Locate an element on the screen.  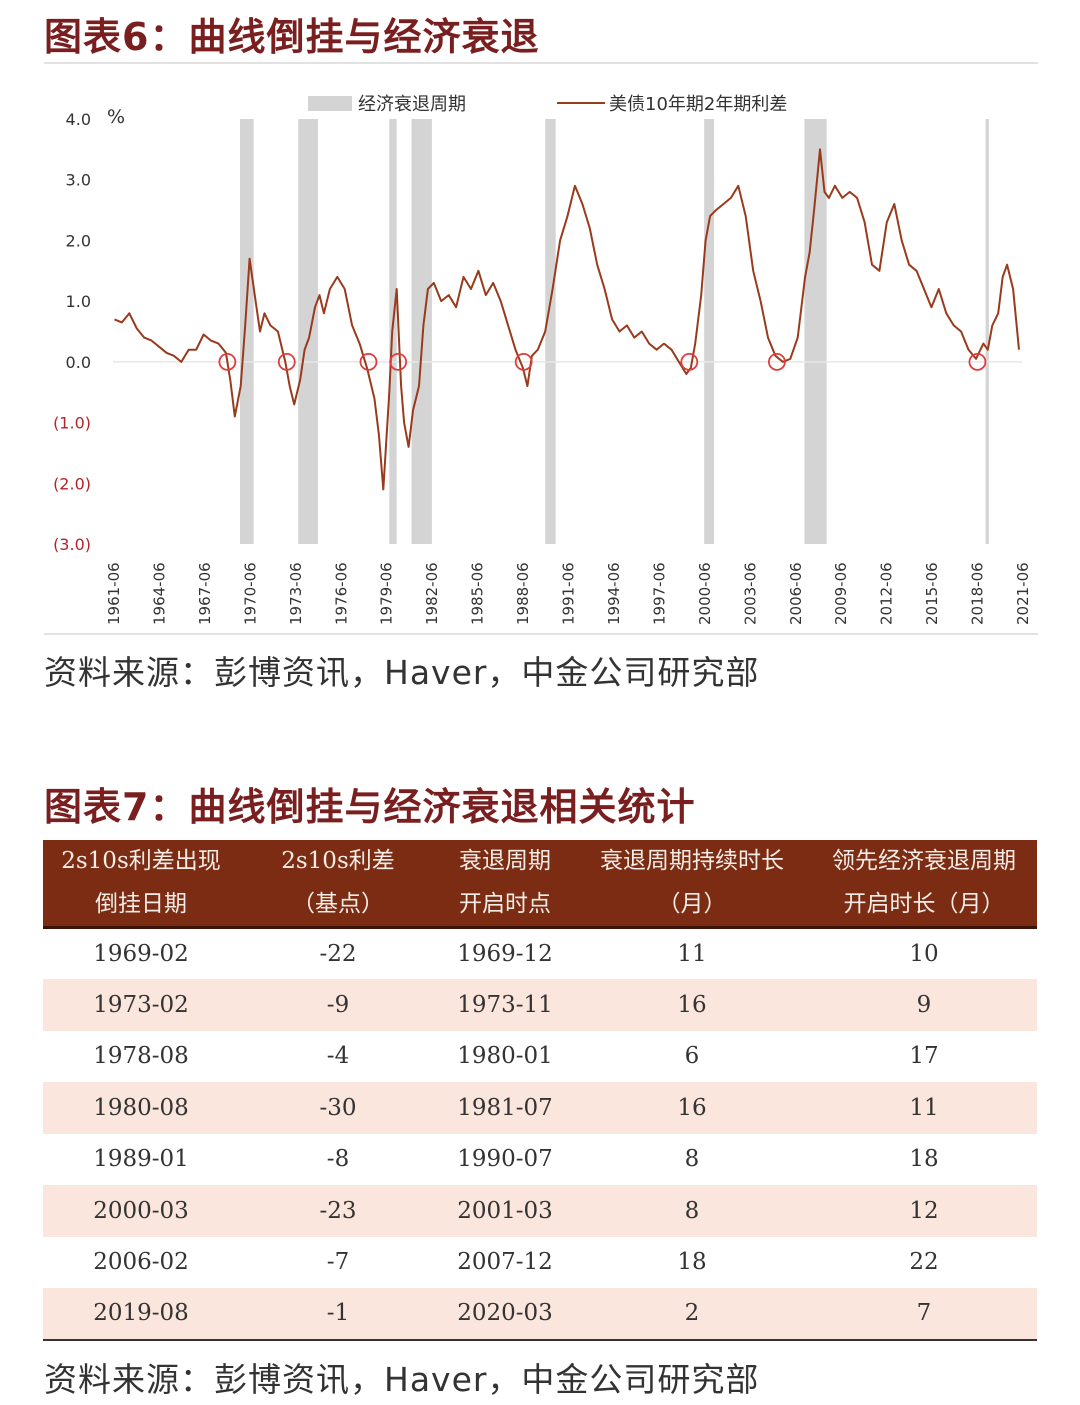
x-tick-label: 1973-06 is located at coordinates (296, 593).